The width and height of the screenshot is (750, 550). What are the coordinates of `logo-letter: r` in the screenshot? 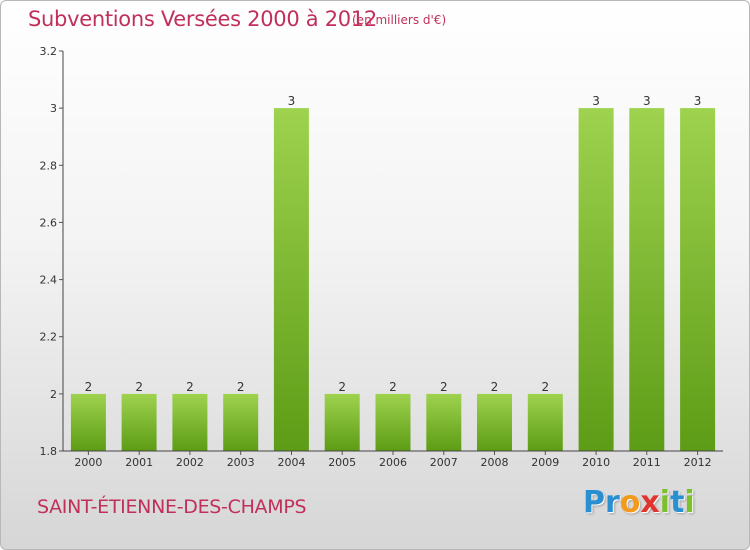 It's located at (612, 502).